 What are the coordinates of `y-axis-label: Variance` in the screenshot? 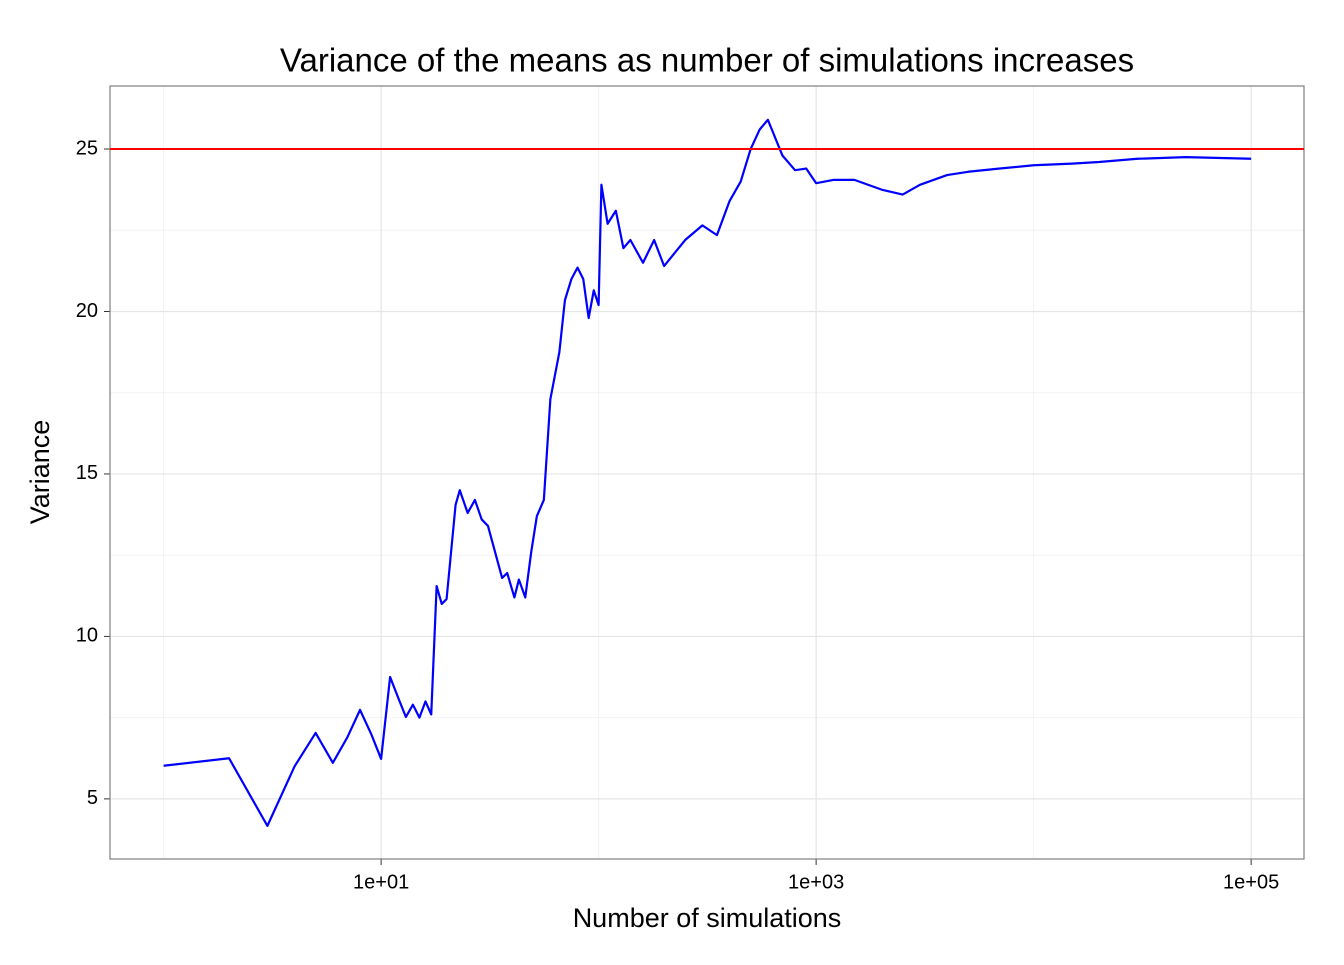 It's located at (40, 472).